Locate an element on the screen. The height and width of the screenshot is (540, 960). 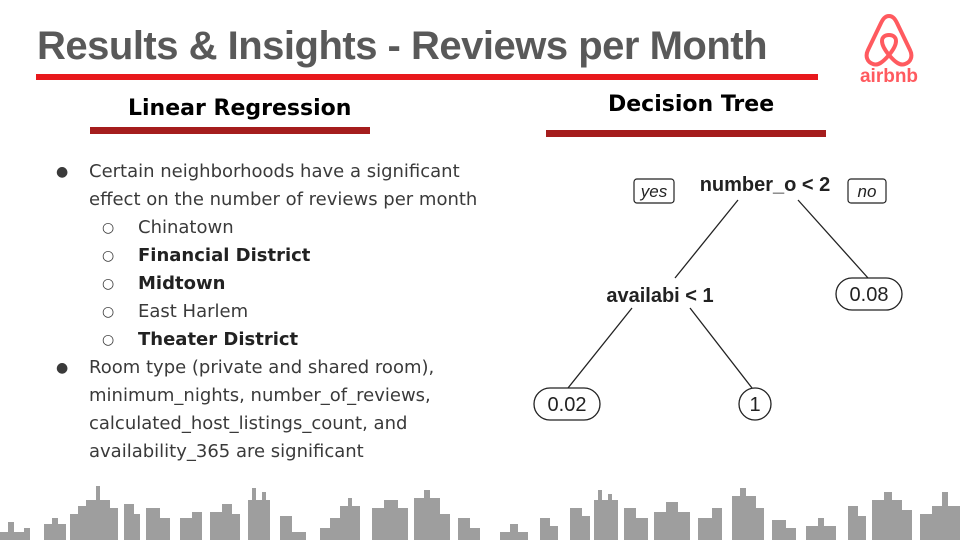
no-box is located at coordinates (867, 191).